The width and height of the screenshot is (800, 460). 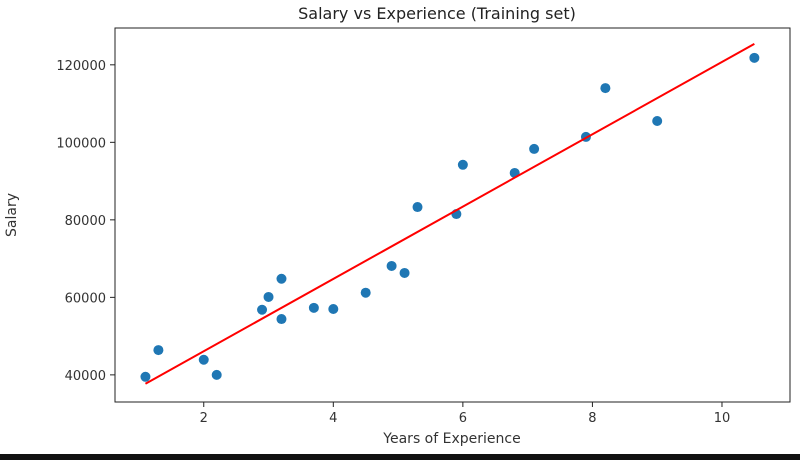 What do you see at coordinates (400, 457) in the screenshot?
I see `bottom-bar` at bounding box center [400, 457].